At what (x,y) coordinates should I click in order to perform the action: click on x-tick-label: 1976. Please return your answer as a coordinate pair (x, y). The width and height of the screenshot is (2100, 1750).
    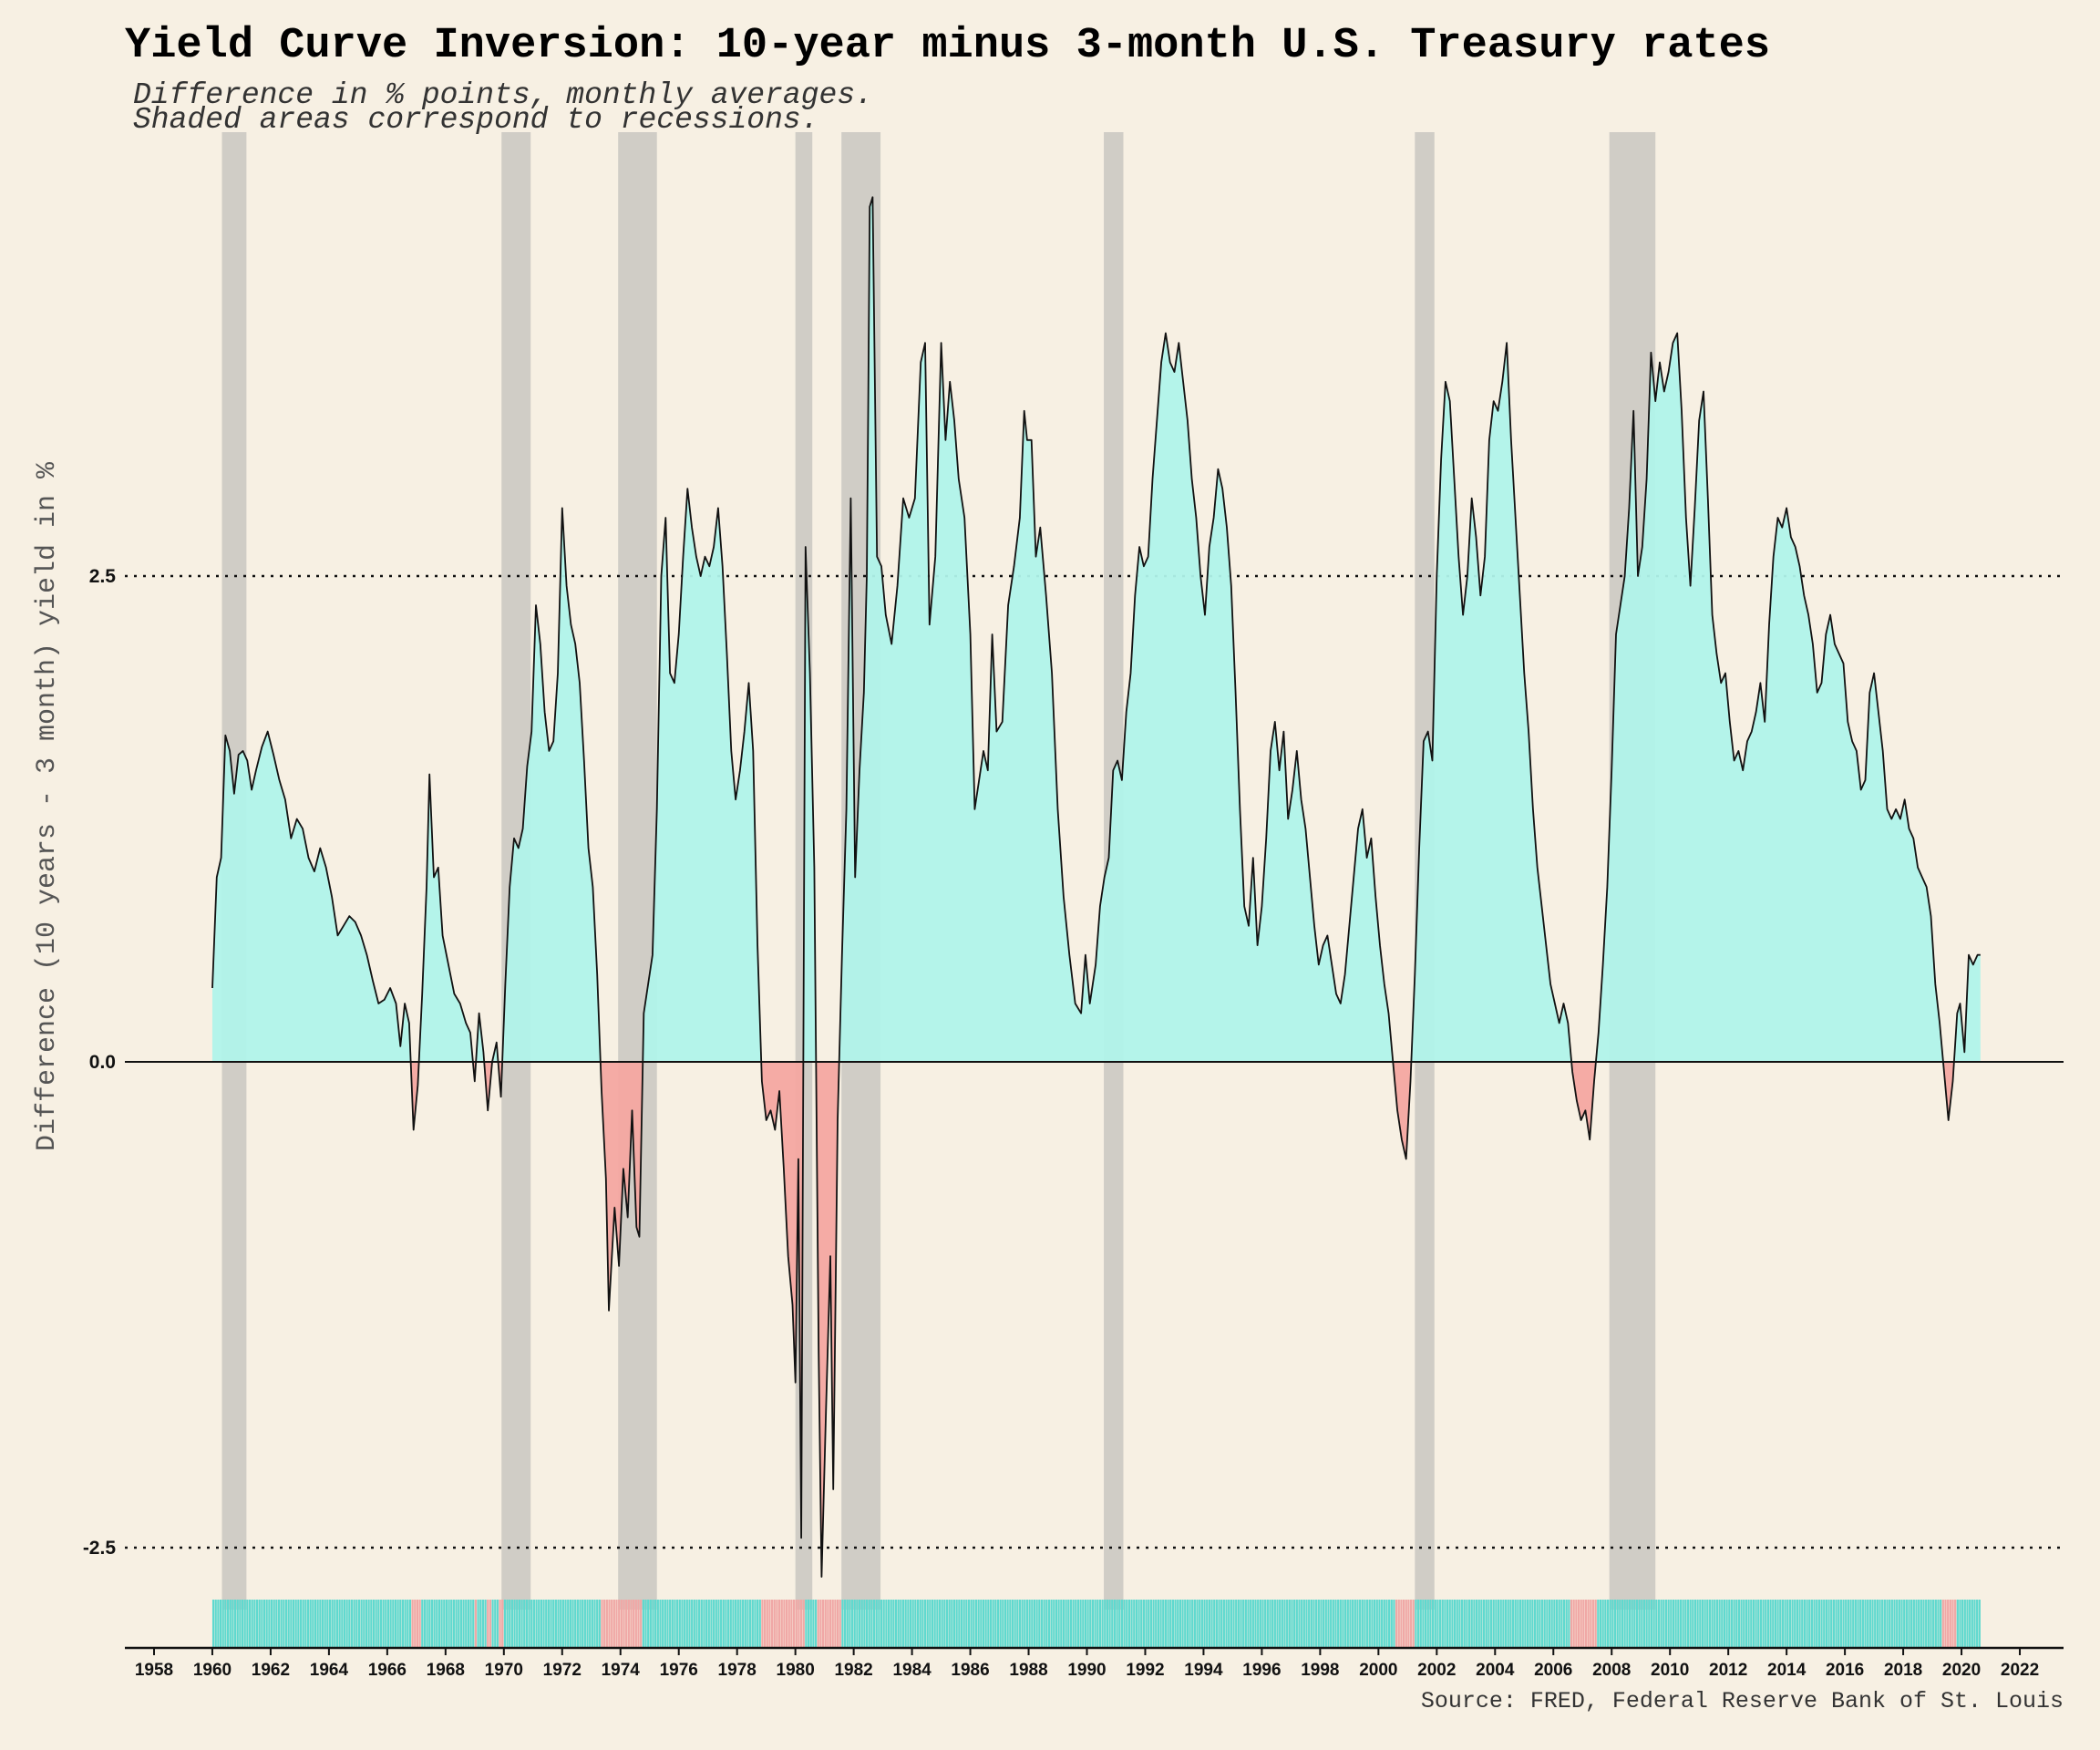
    Looking at the image, I should click on (679, 1671).